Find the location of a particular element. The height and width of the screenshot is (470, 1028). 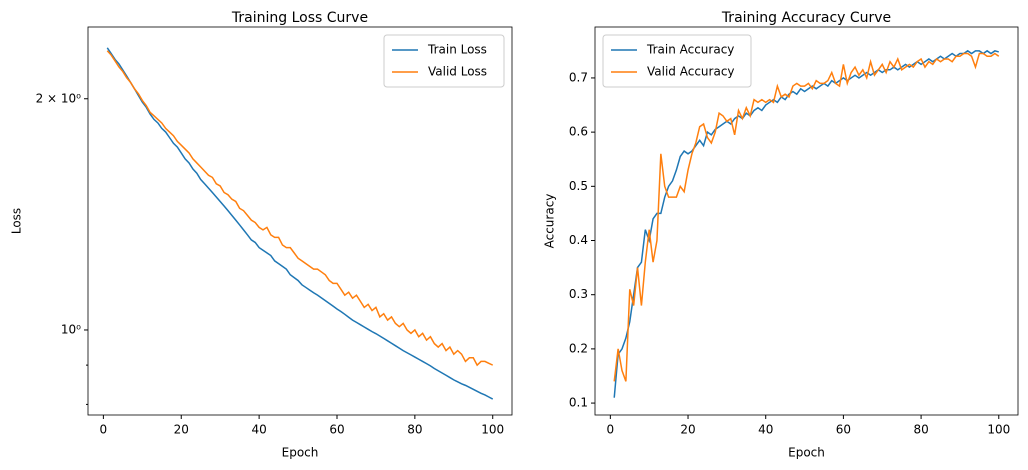

y-tick-label: 0.2 is located at coordinates (578, 348).